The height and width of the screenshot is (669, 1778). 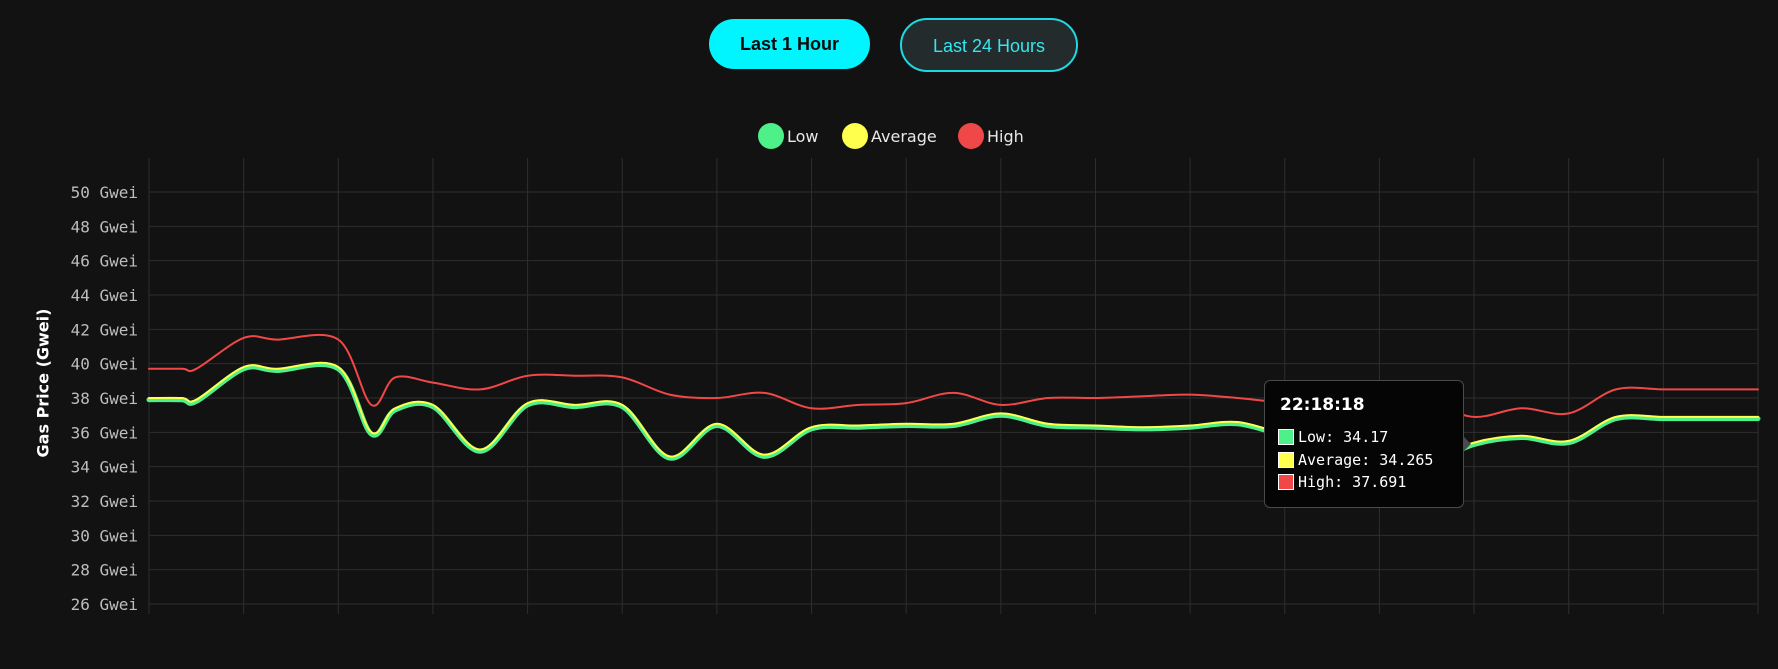 I want to click on legend-label-high: High, so click(x=1005, y=136).